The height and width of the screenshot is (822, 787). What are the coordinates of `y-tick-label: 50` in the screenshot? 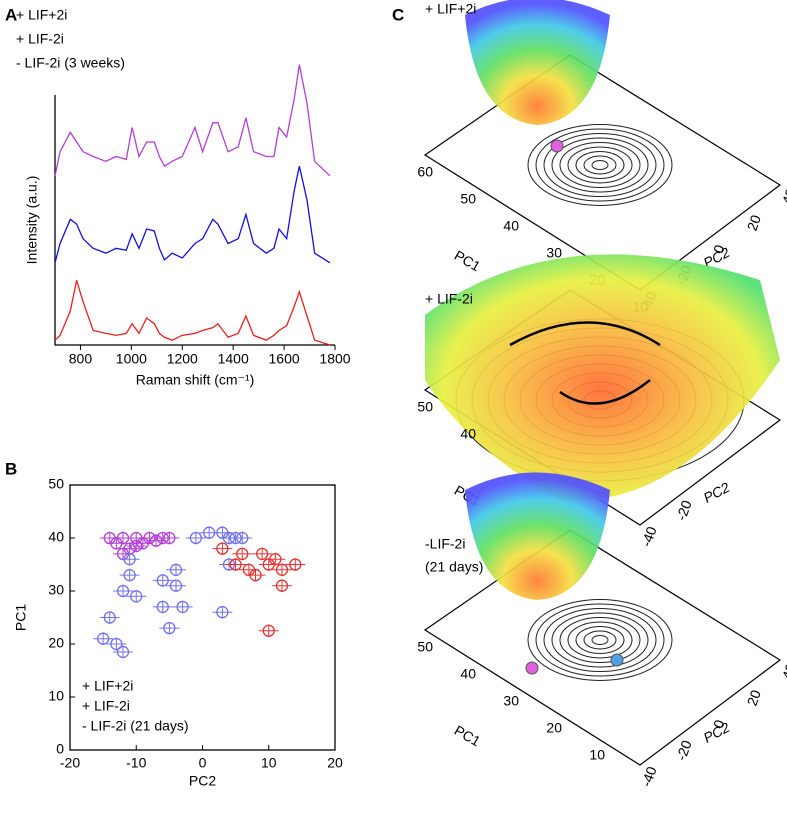 It's located at (56, 484).